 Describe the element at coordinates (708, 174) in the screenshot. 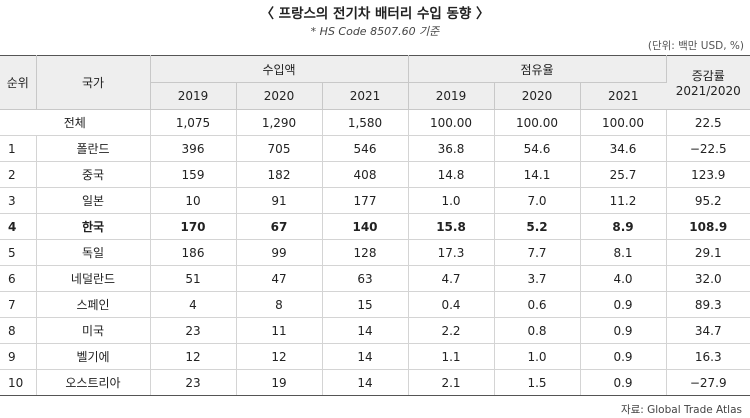

I see `table-cell: 123.9` at that location.